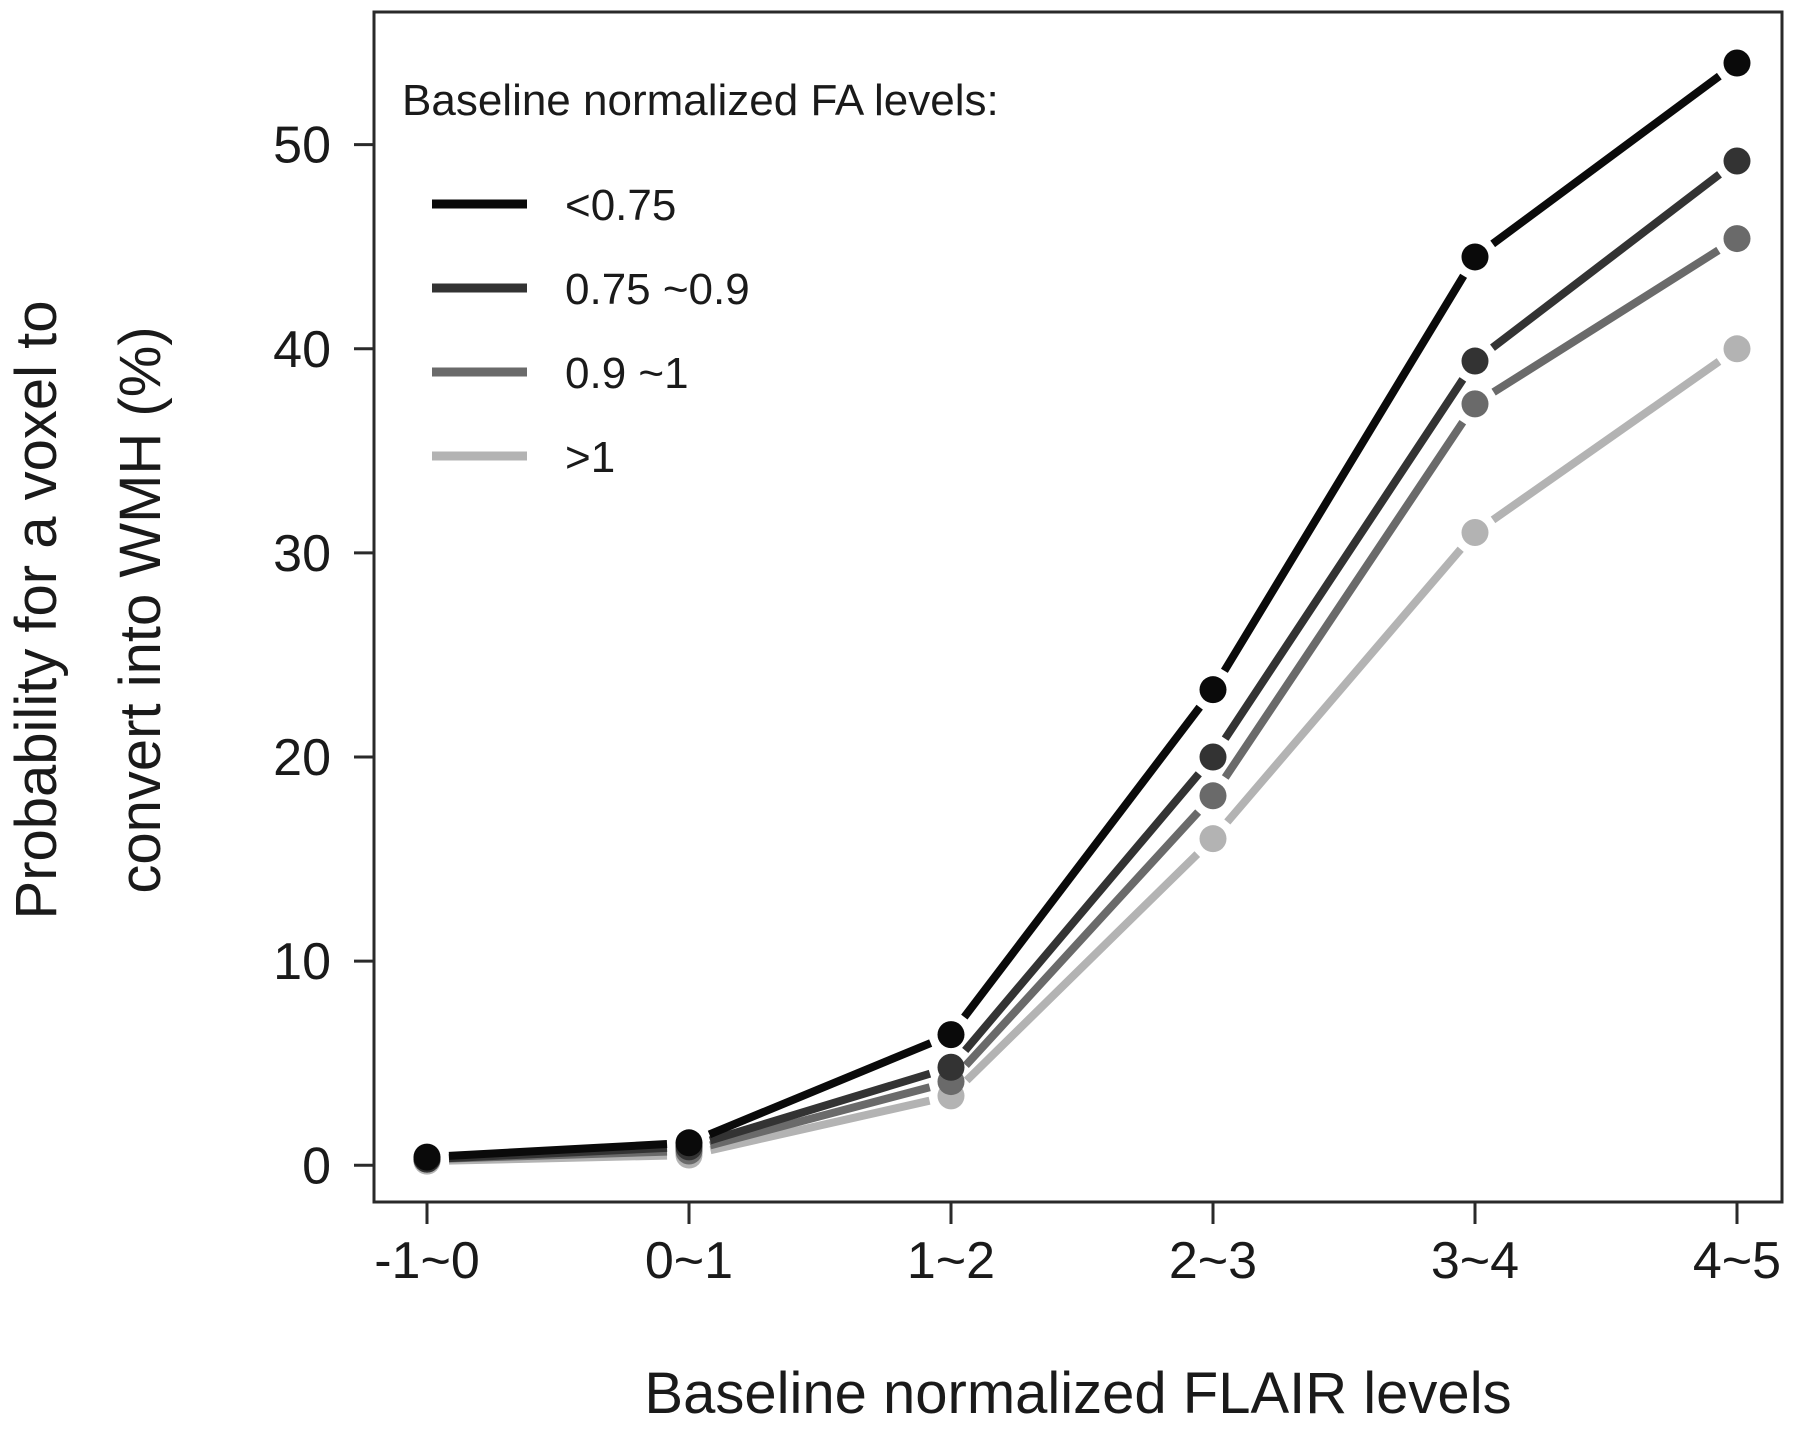 The image size is (1800, 1440). Describe the element at coordinates (1475, 1261) in the screenshot. I see `x-tick-label: 3~4` at that location.